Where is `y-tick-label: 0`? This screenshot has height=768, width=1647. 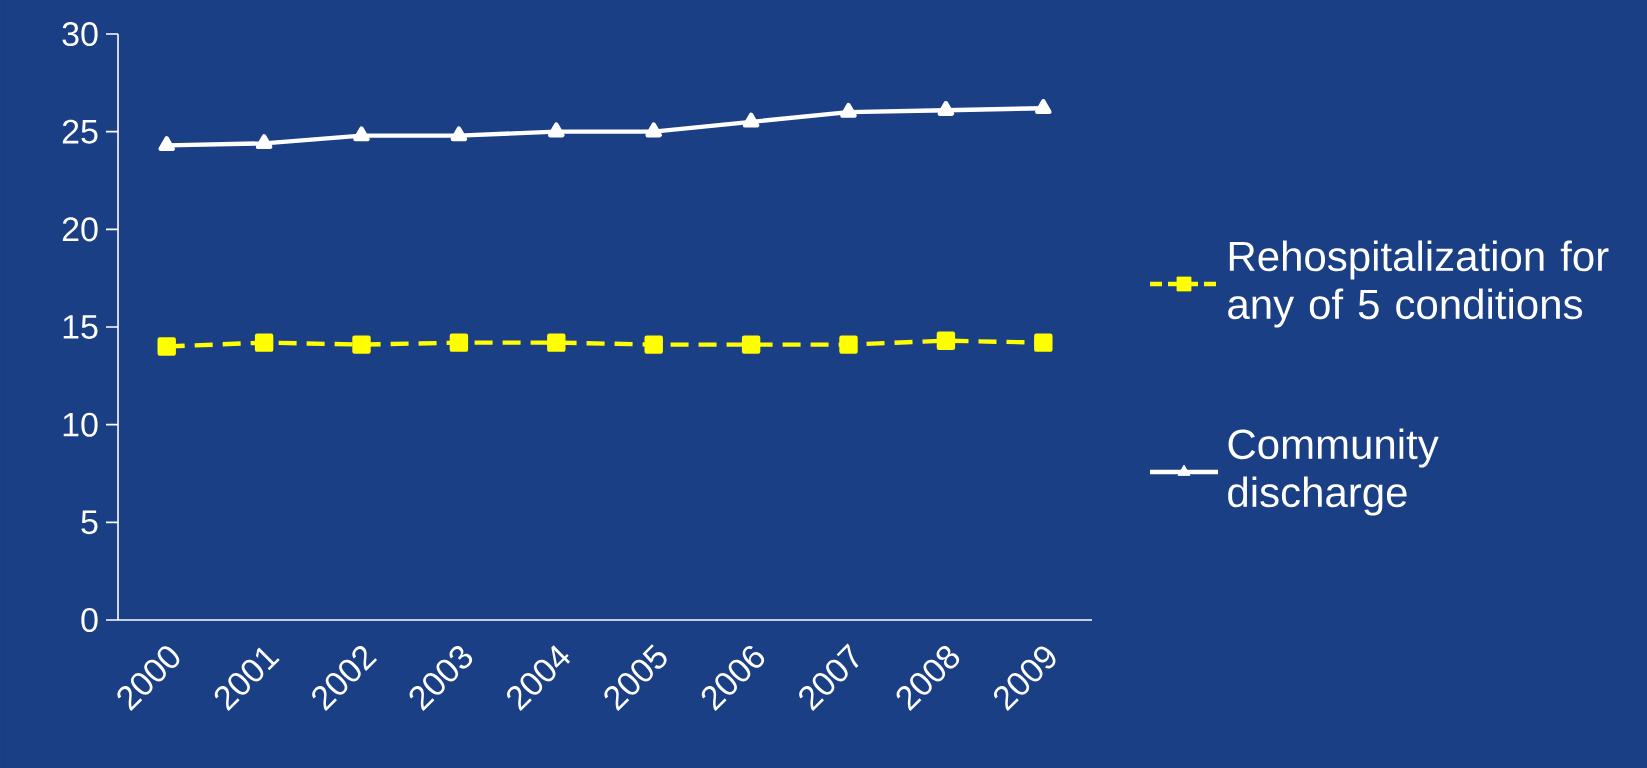
y-tick-label: 0 is located at coordinates (89, 620).